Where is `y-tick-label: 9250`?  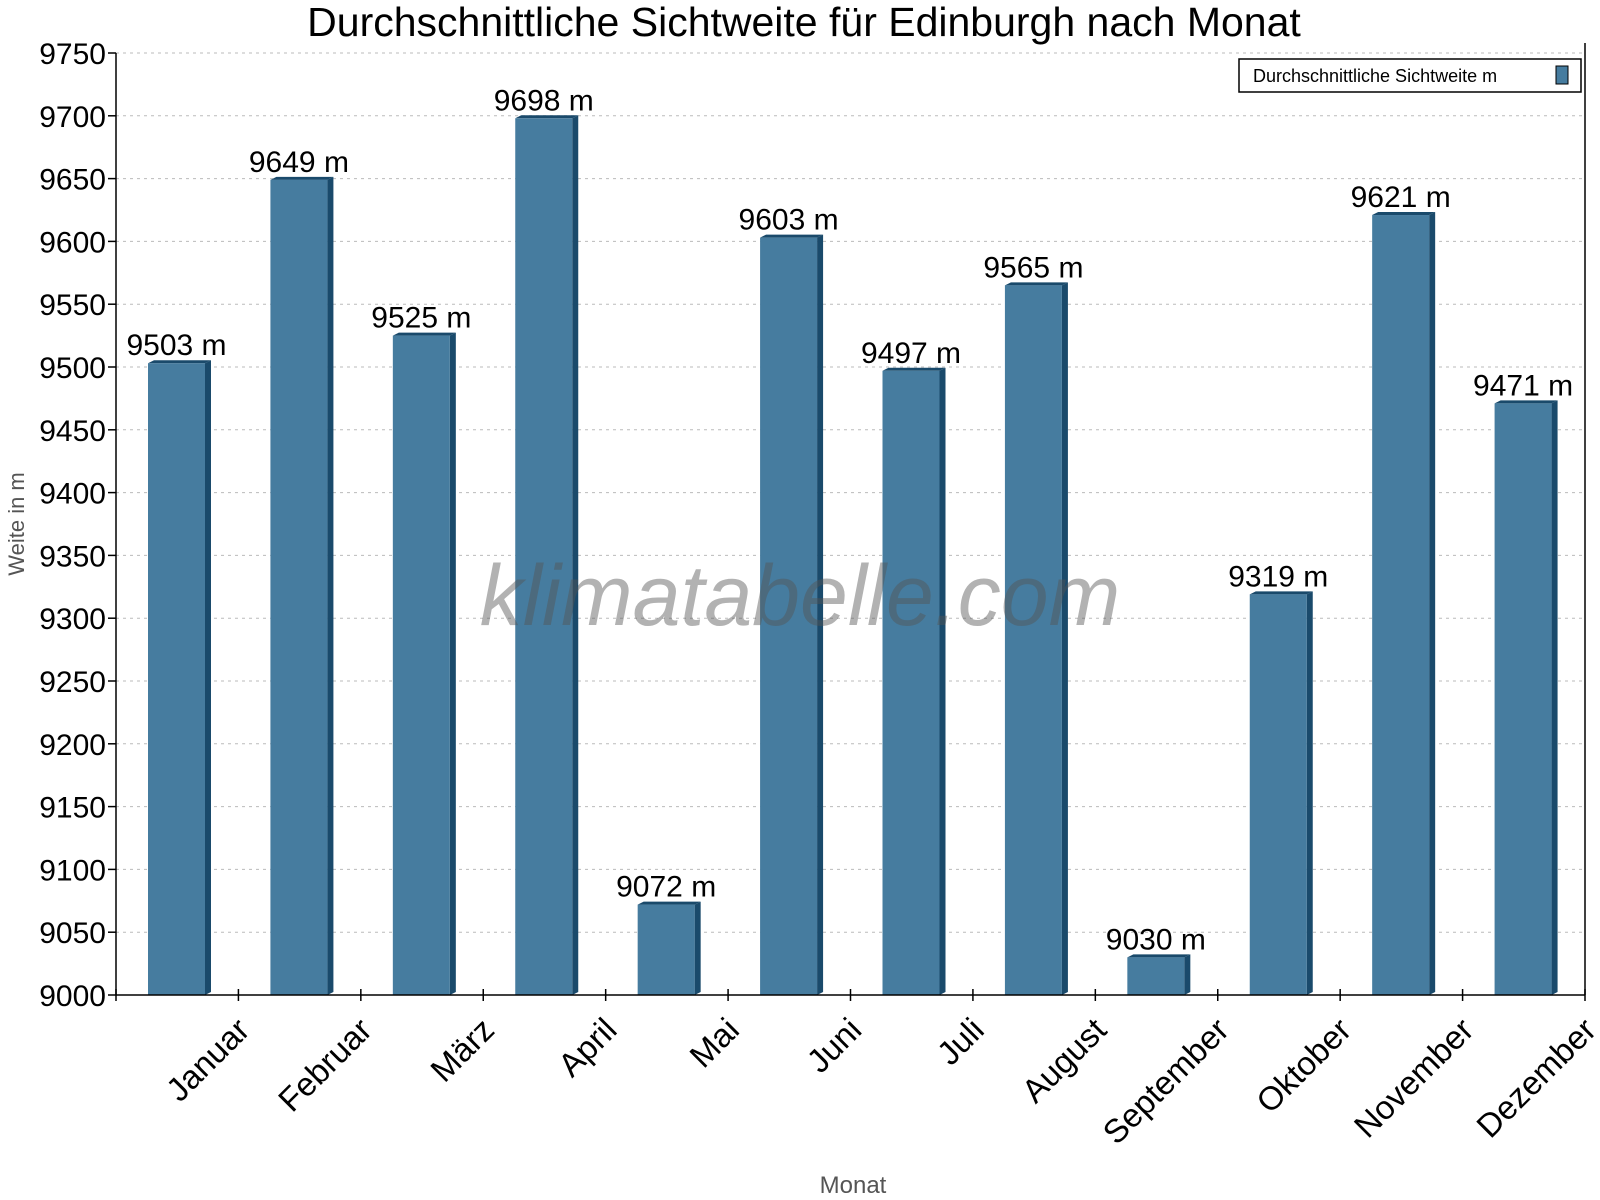 y-tick-label: 9250 is located at coordinates (72, 682).